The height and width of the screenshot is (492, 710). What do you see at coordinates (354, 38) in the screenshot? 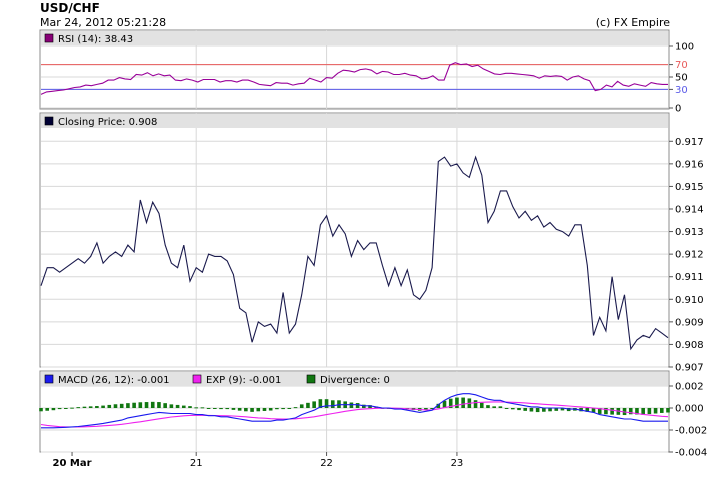
I see `rsi-legend-bar` at bounding box center [354, 38].